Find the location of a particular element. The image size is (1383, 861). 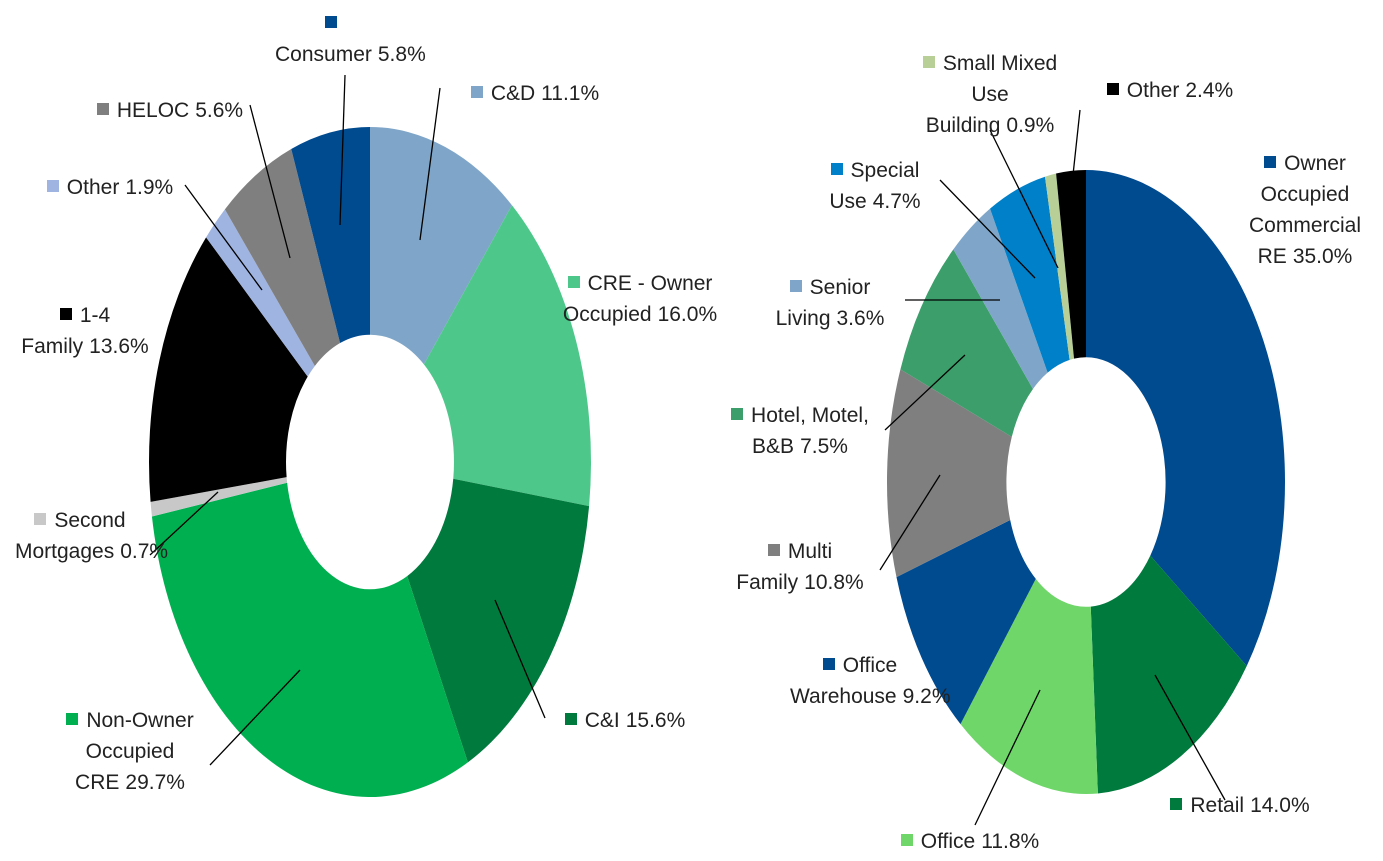

slice-label: Non-Owner Occupied CRE 29.7% is located at coordinates (130, 751).